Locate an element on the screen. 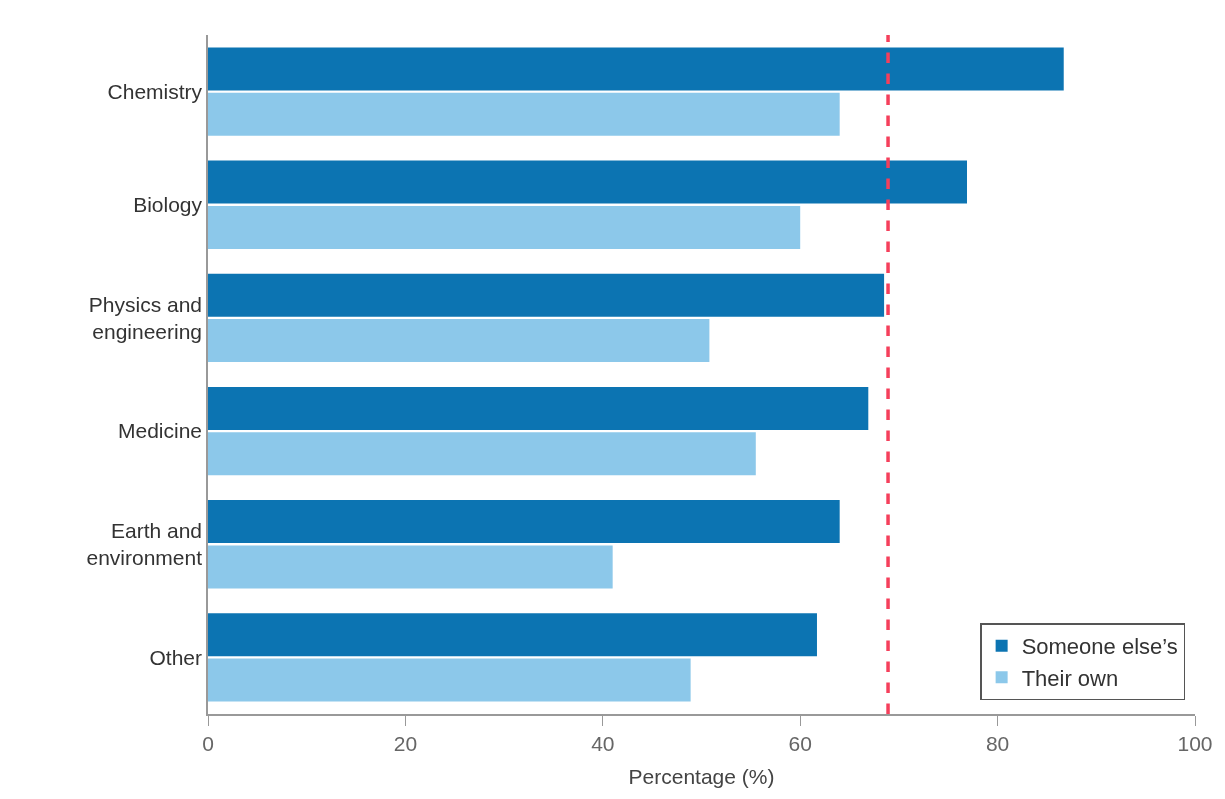  y-tick-label: Earth and environment is located at coordinates (144, 544).